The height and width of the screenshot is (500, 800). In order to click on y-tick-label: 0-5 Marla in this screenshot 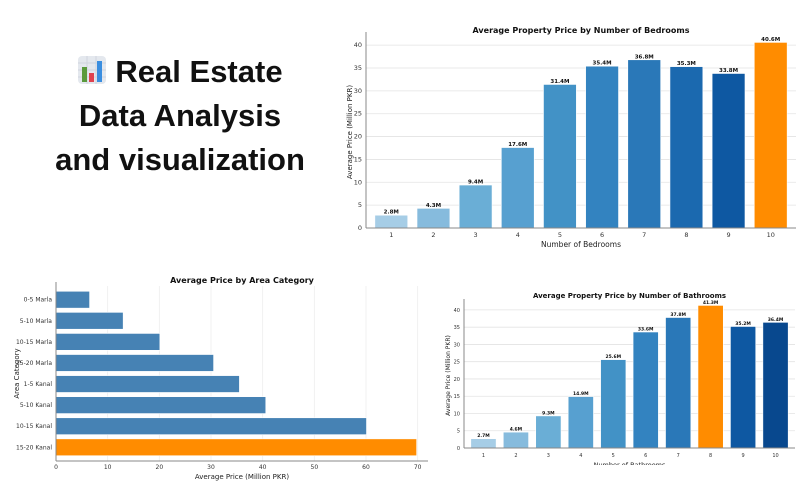, I will do `click(38, 300)`.